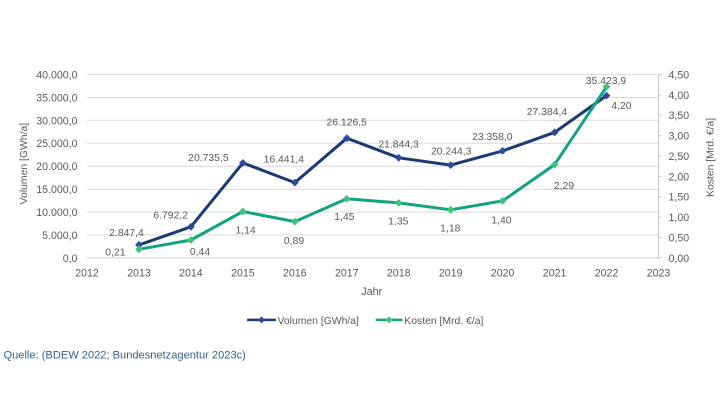 This screenshot has height=415, width=728. What do you see at coordinates (450, 229) in the screenshot?
I see `svg-text: 1,18` at bounding box center [450, 229].